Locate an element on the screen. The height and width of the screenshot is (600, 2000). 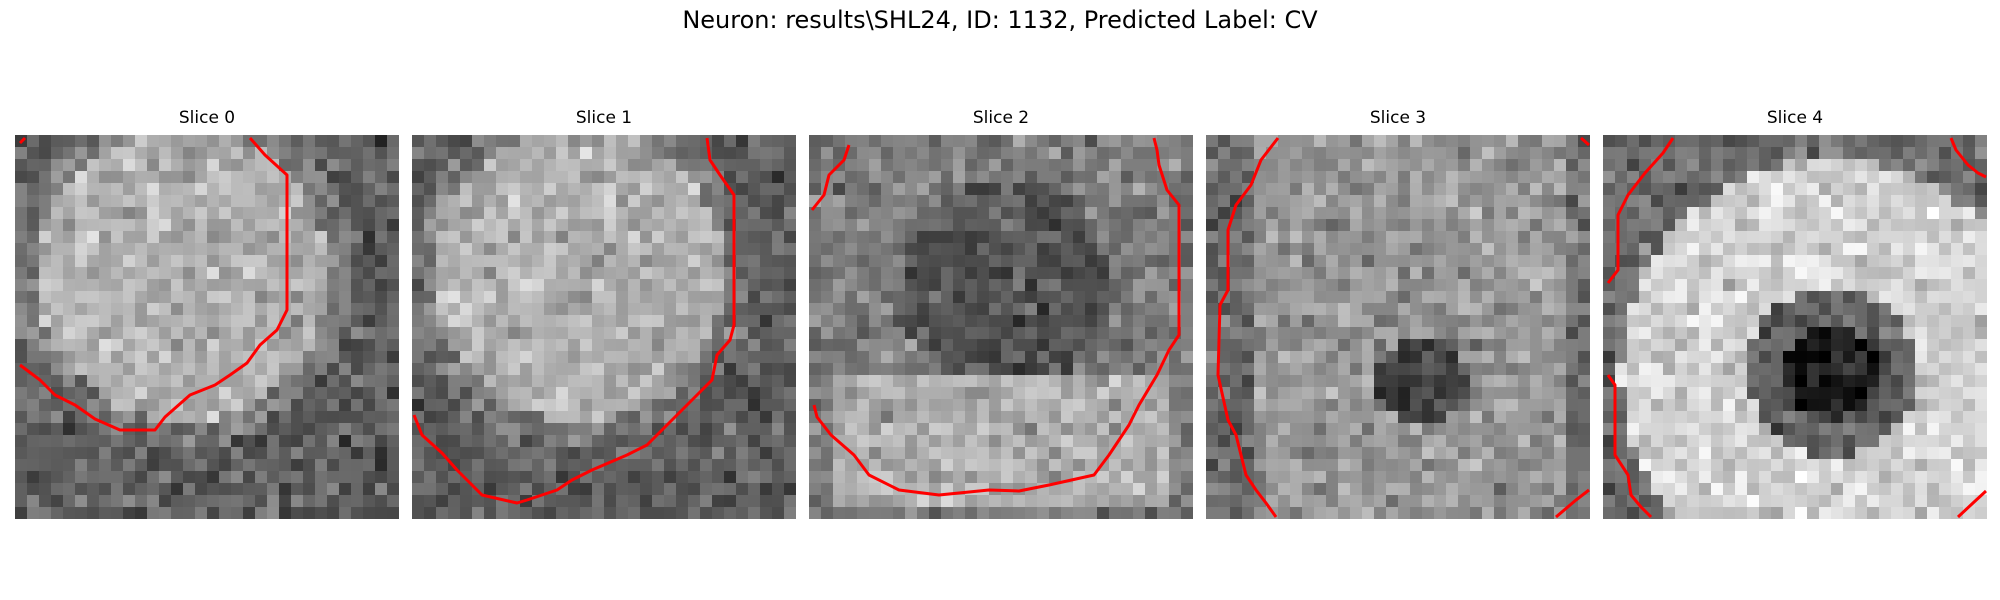
slice-title: Slice 3 is located at coordinates (1398, 118).